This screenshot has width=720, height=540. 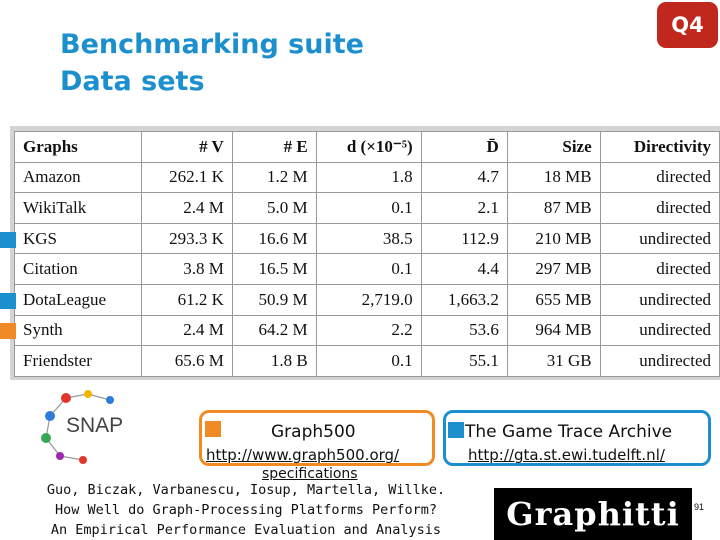 What do you see at coordinates (186, 361) in the screenshot?
I see `cell-vertices: 65.6 M` at bounding box center [186, 361].